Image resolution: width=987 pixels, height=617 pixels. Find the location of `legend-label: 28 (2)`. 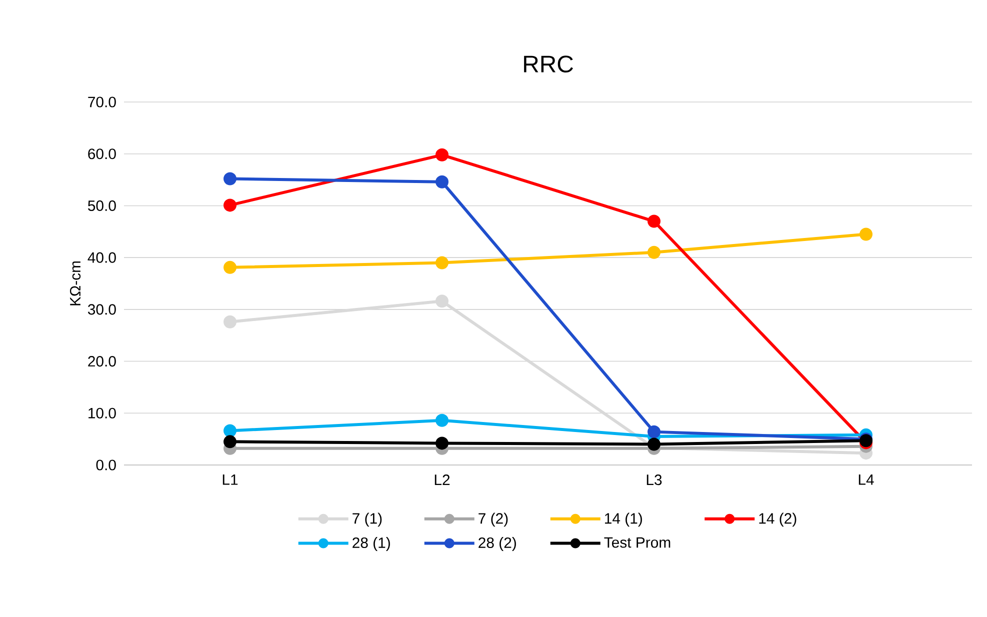

legend-label: 28 (2) is located at coordinates (497, 544).